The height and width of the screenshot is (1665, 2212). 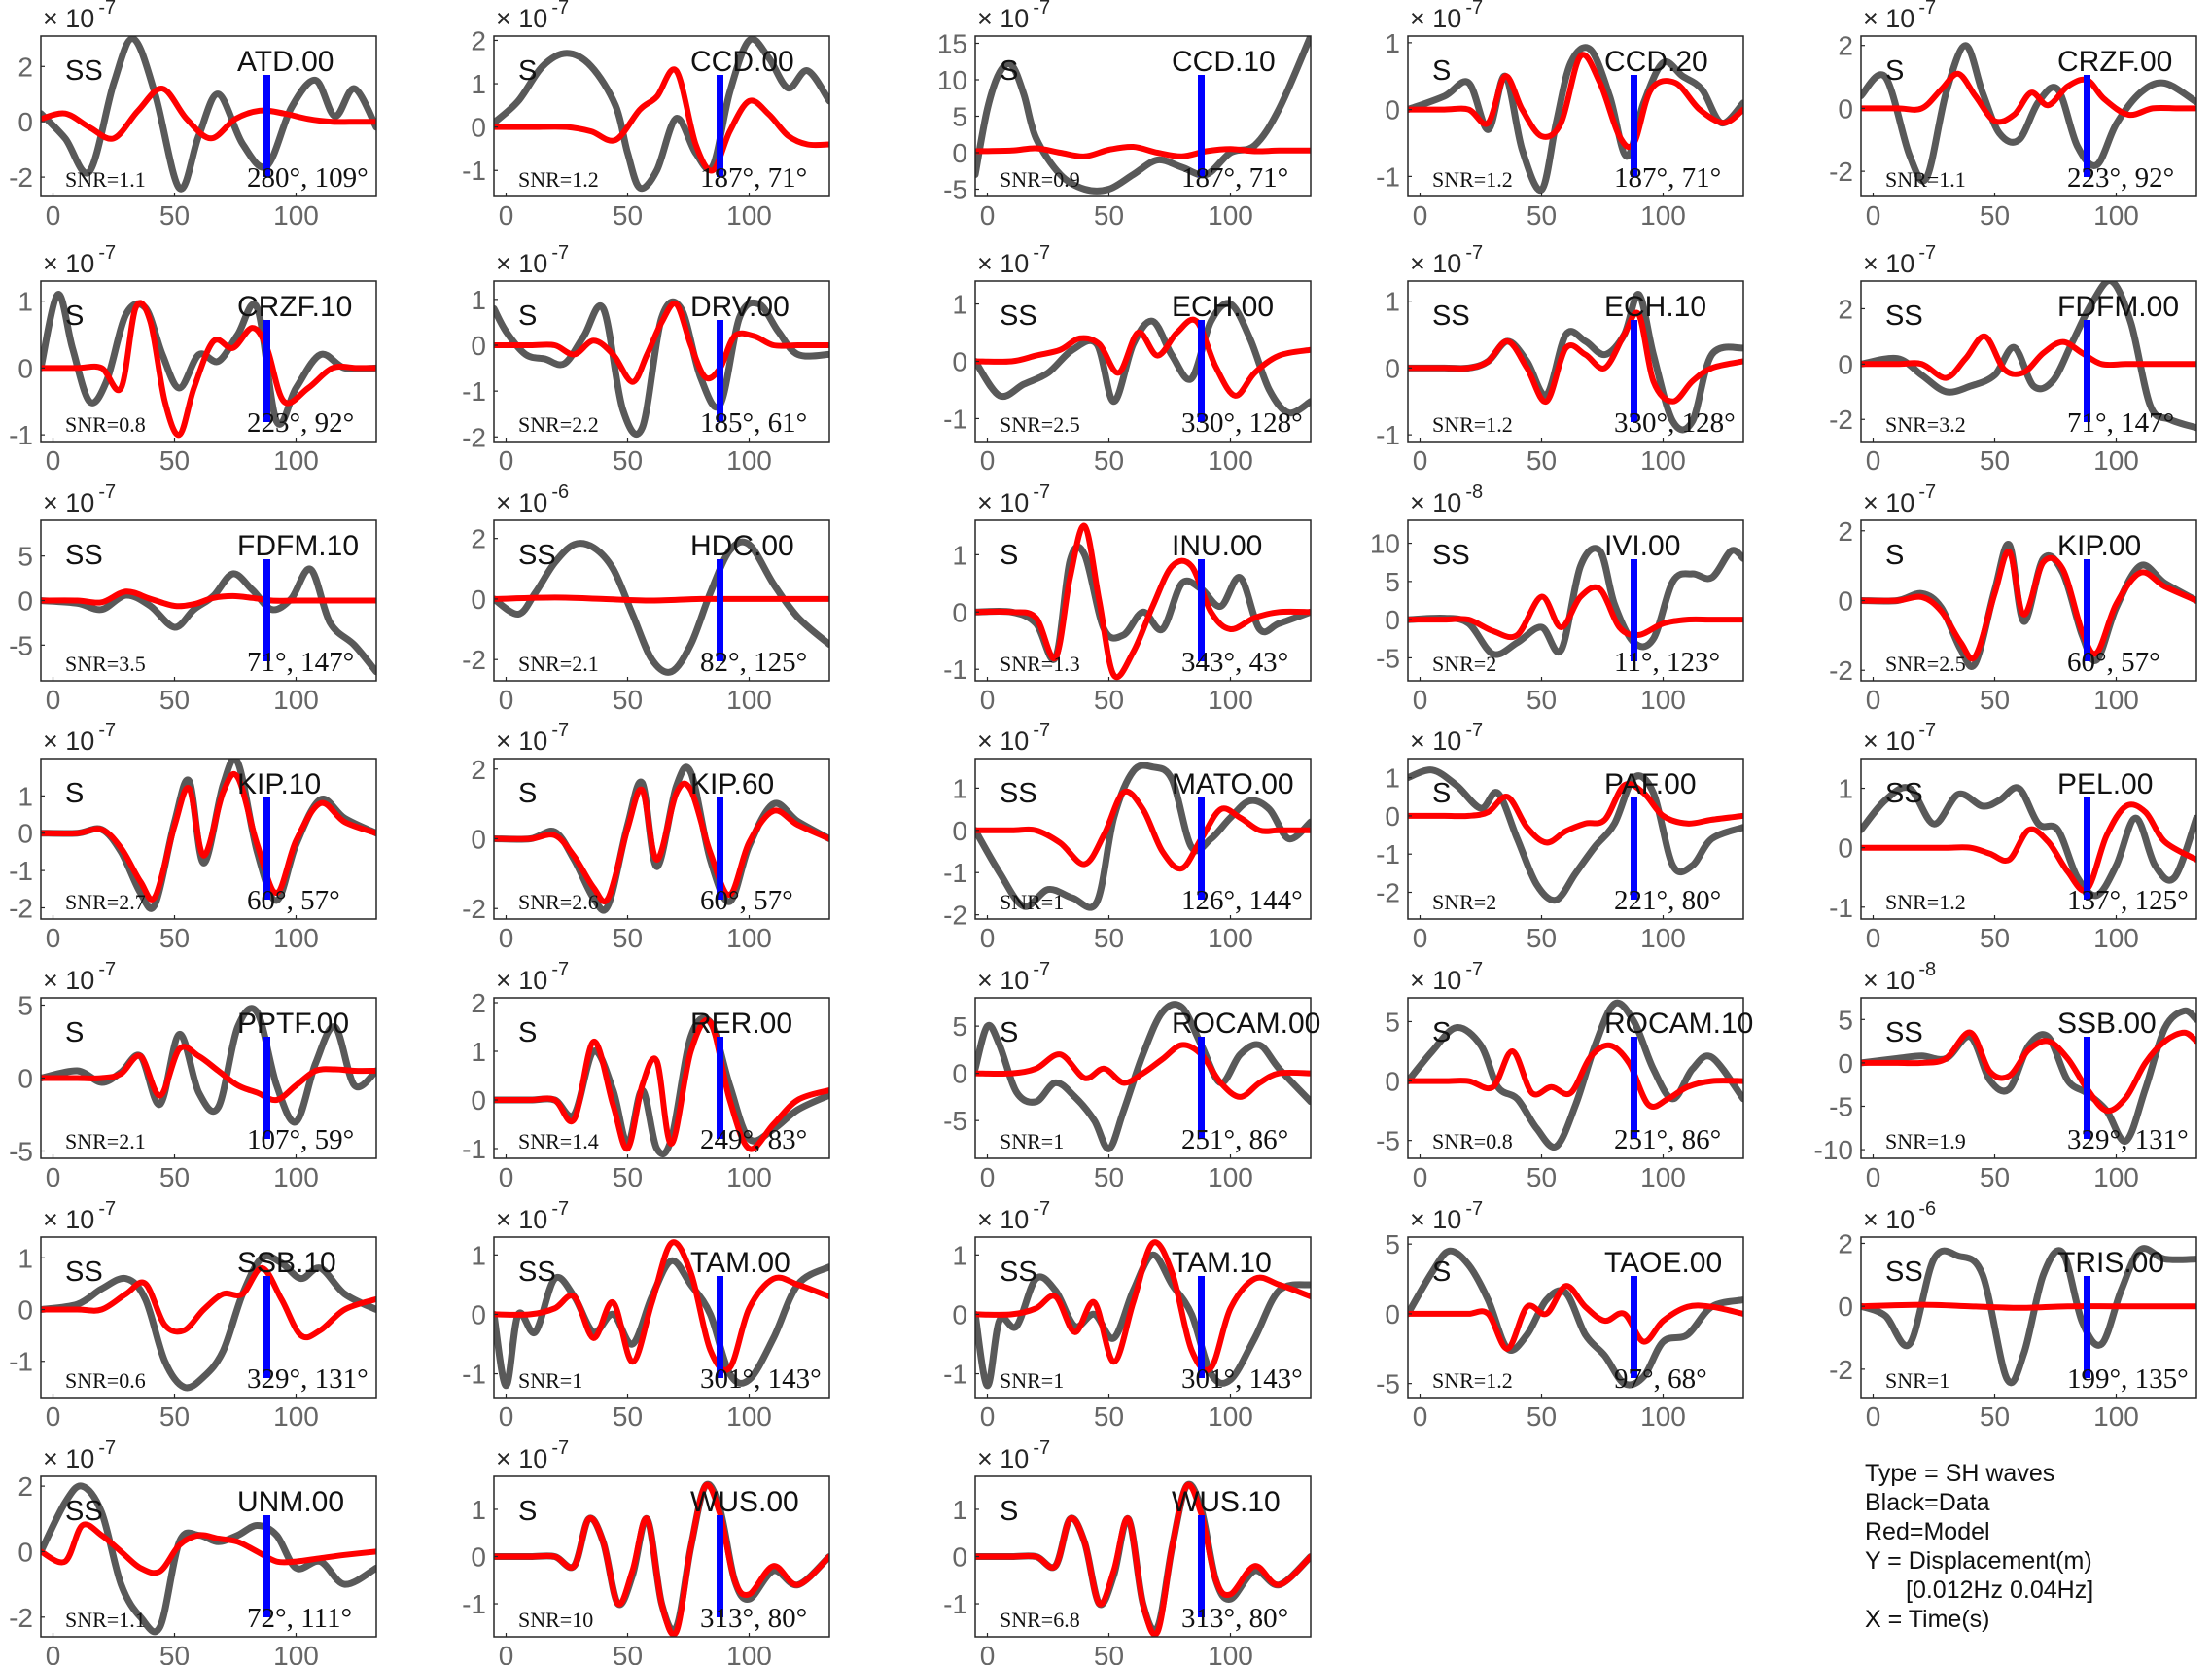 I want to click on snr-label: SNR=6.8, so click(x=1040, y=1620).